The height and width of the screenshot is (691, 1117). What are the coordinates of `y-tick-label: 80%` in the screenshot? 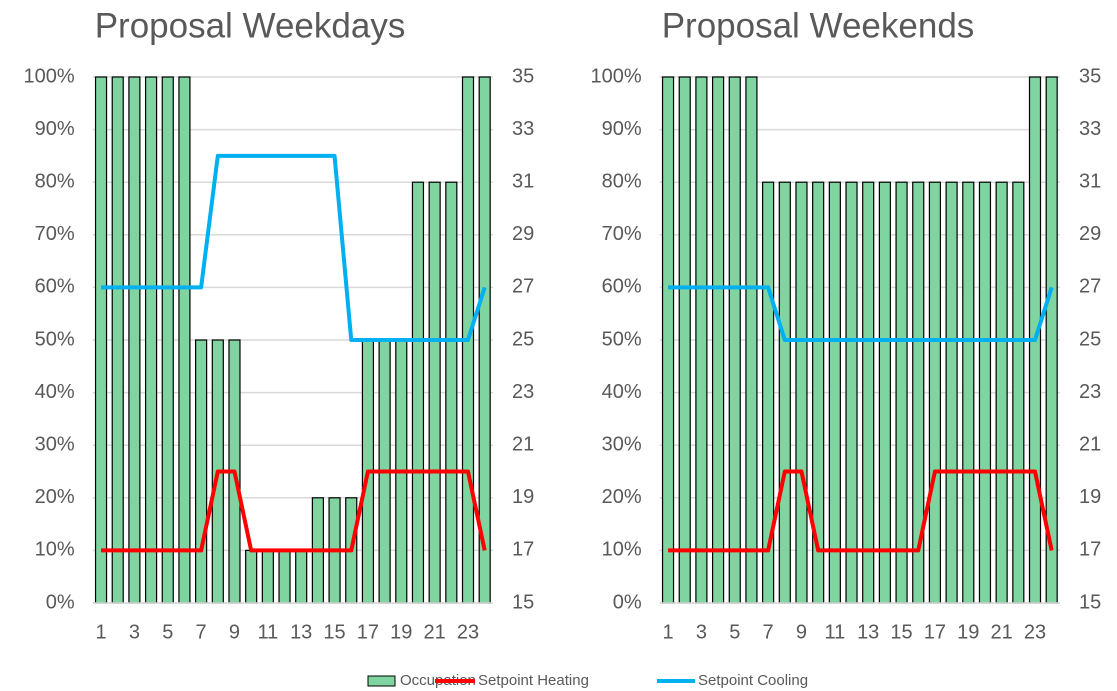 It's located at (55, 181).